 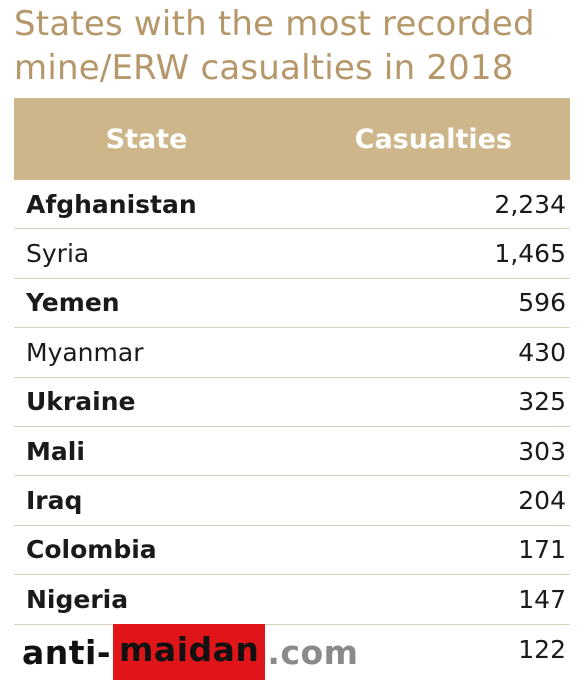 What do you see at coordinates (77, 599) in the screenshot?
I see `state-cell: Nigeria` at bounding box center [77, 599].